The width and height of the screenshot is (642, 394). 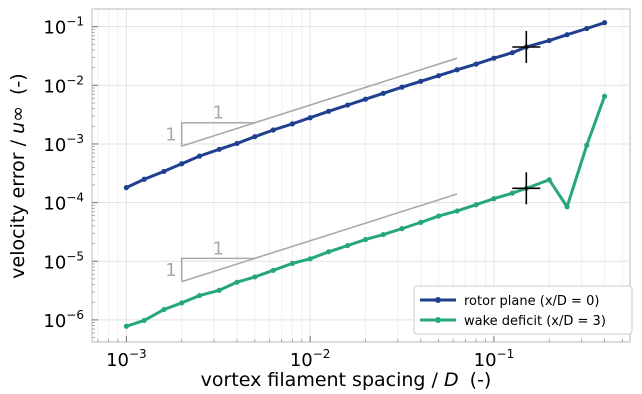 What do you see at coordinates (320, 380) in the screenshot?
I see `x-axis-label-text: vortex filament spacing /` at bounding box center [320, 380].